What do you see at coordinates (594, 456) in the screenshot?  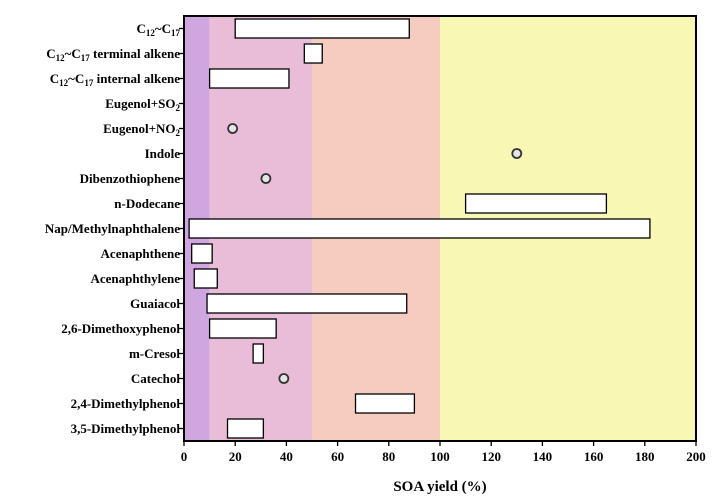 I see `x-tick-label: 160` at bounding box center [594, 456].